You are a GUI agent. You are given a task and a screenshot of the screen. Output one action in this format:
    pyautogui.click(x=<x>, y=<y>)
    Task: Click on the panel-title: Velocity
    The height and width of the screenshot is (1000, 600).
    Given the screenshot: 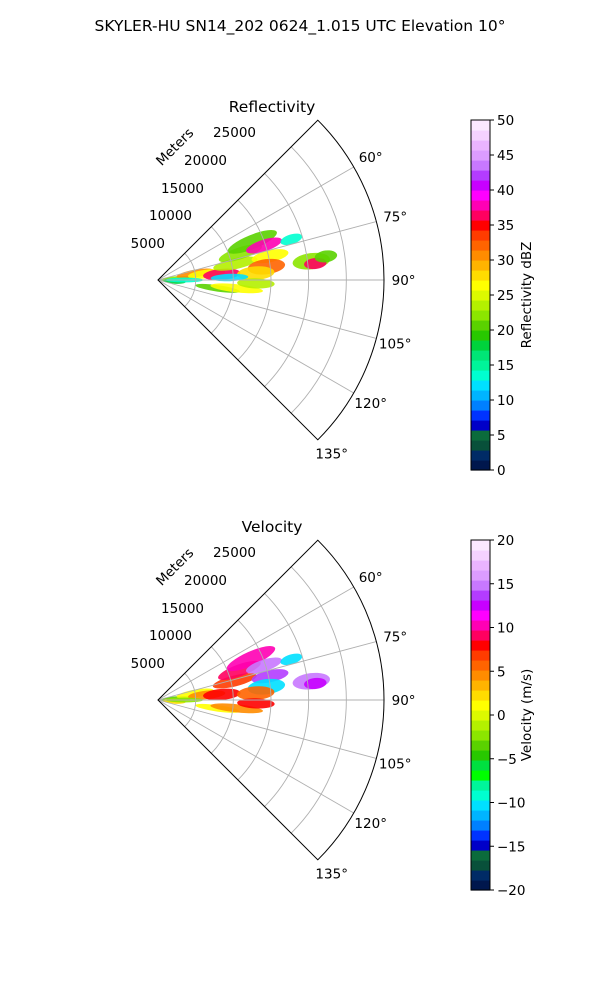 What is the action you would take?
    pyautogui.click(x=272, y=527)
    